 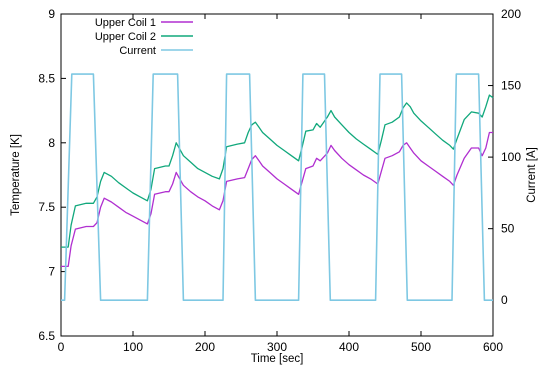 What do you see at coordinates (16, 175) in the screenshot?
I see `y-axis-label: Temperature [K]` at bounding box center [16, 175].